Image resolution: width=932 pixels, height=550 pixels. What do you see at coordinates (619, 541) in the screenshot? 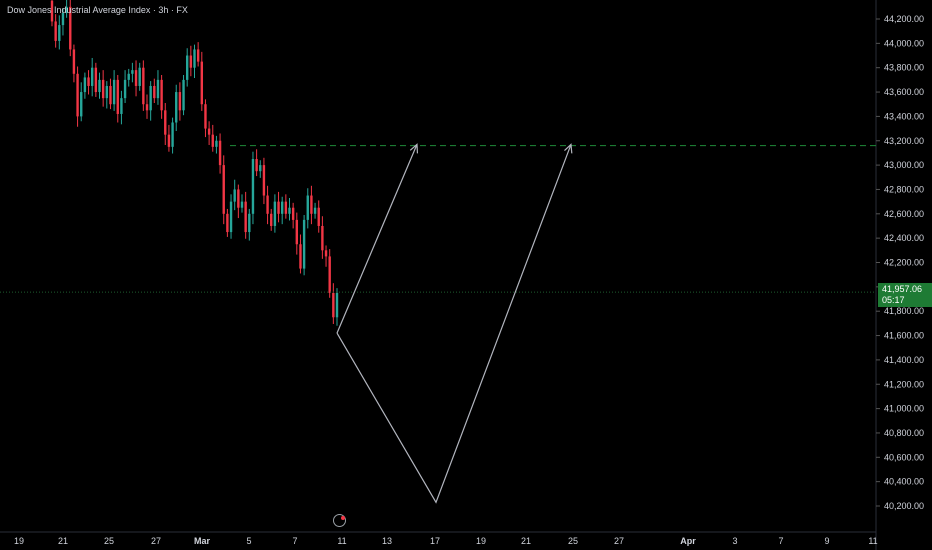
I see `time-tick-label: 27` at bounding box center [619, 541].